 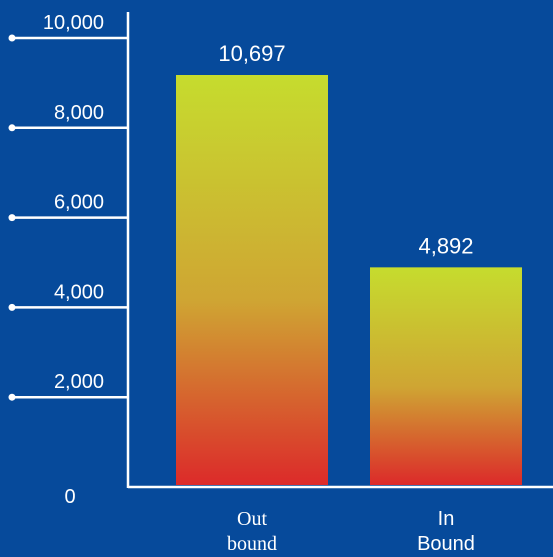 I want to click on y-tick-label: 0, so click(x=69, y=497).